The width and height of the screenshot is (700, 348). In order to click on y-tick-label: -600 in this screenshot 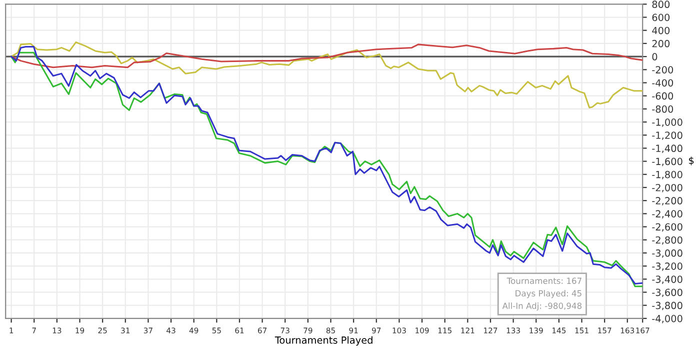, I will do `click(663, 96)`.